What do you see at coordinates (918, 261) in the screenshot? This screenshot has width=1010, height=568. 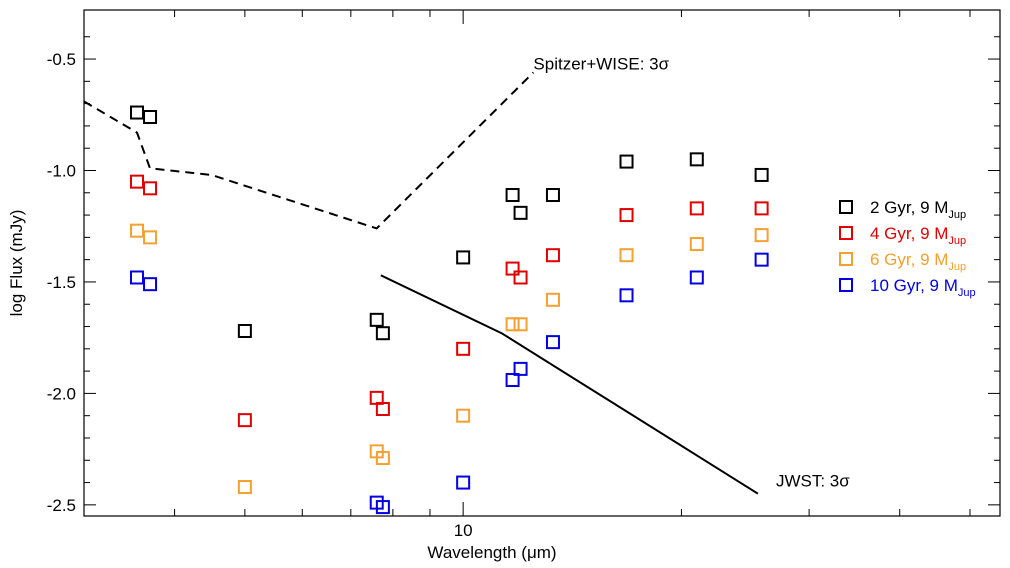 I see `legend-label: 6 Gyr, 9 MJup` at bounding box center [918, 261].